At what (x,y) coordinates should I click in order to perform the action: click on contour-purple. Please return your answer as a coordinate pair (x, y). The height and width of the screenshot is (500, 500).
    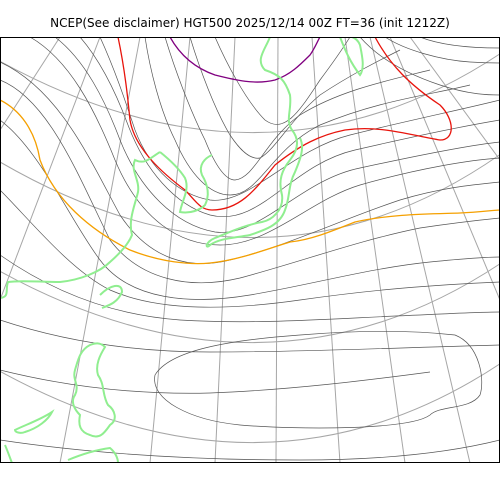
    Looking at the image, I should click on (245, 60).